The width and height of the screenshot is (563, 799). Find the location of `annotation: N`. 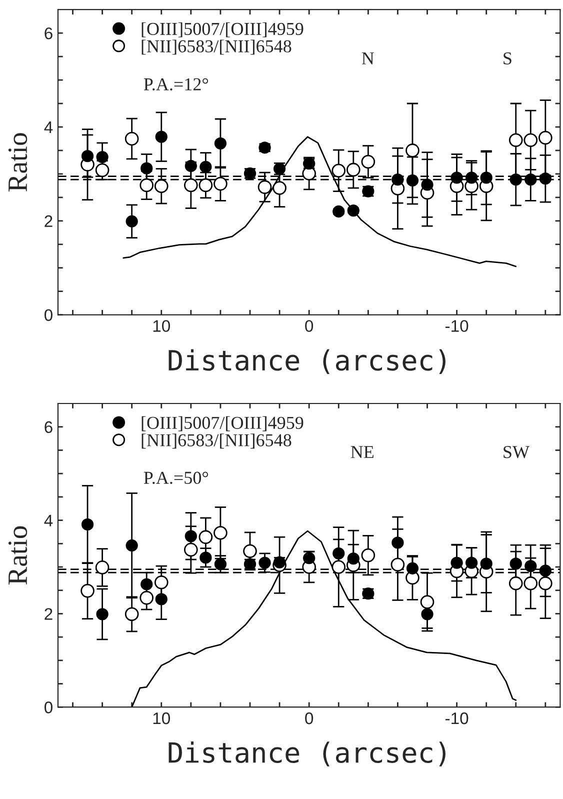

annotation: N is located at coordinates (368, 58).